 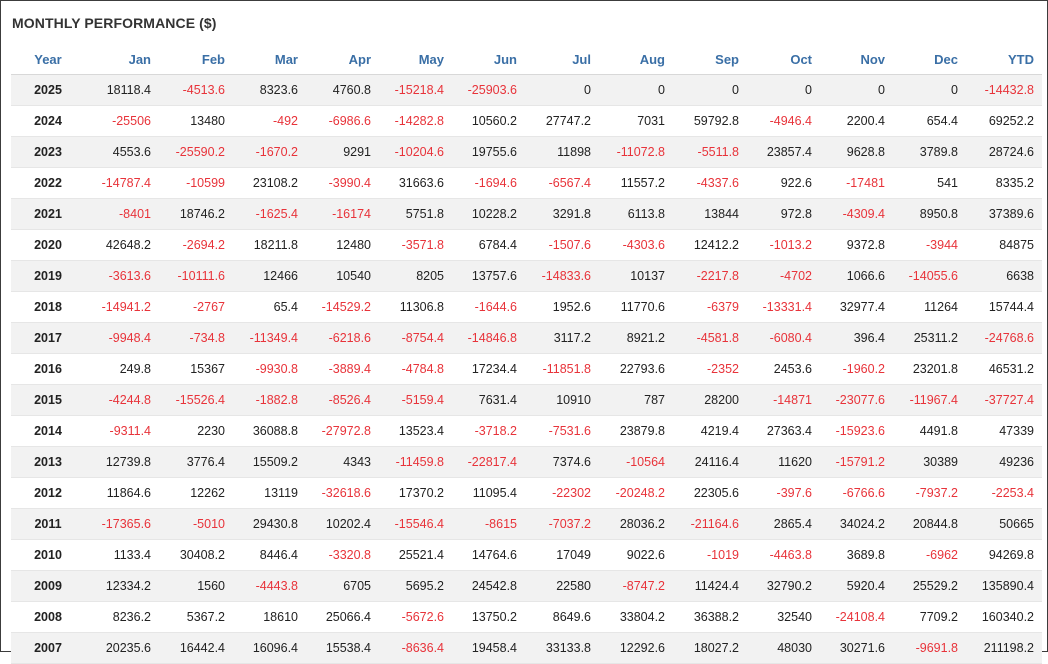 What do you see at coordinates (48, 245) in the screenshot?
I see `year-cell: 2020` at bounding box center [48, 245].